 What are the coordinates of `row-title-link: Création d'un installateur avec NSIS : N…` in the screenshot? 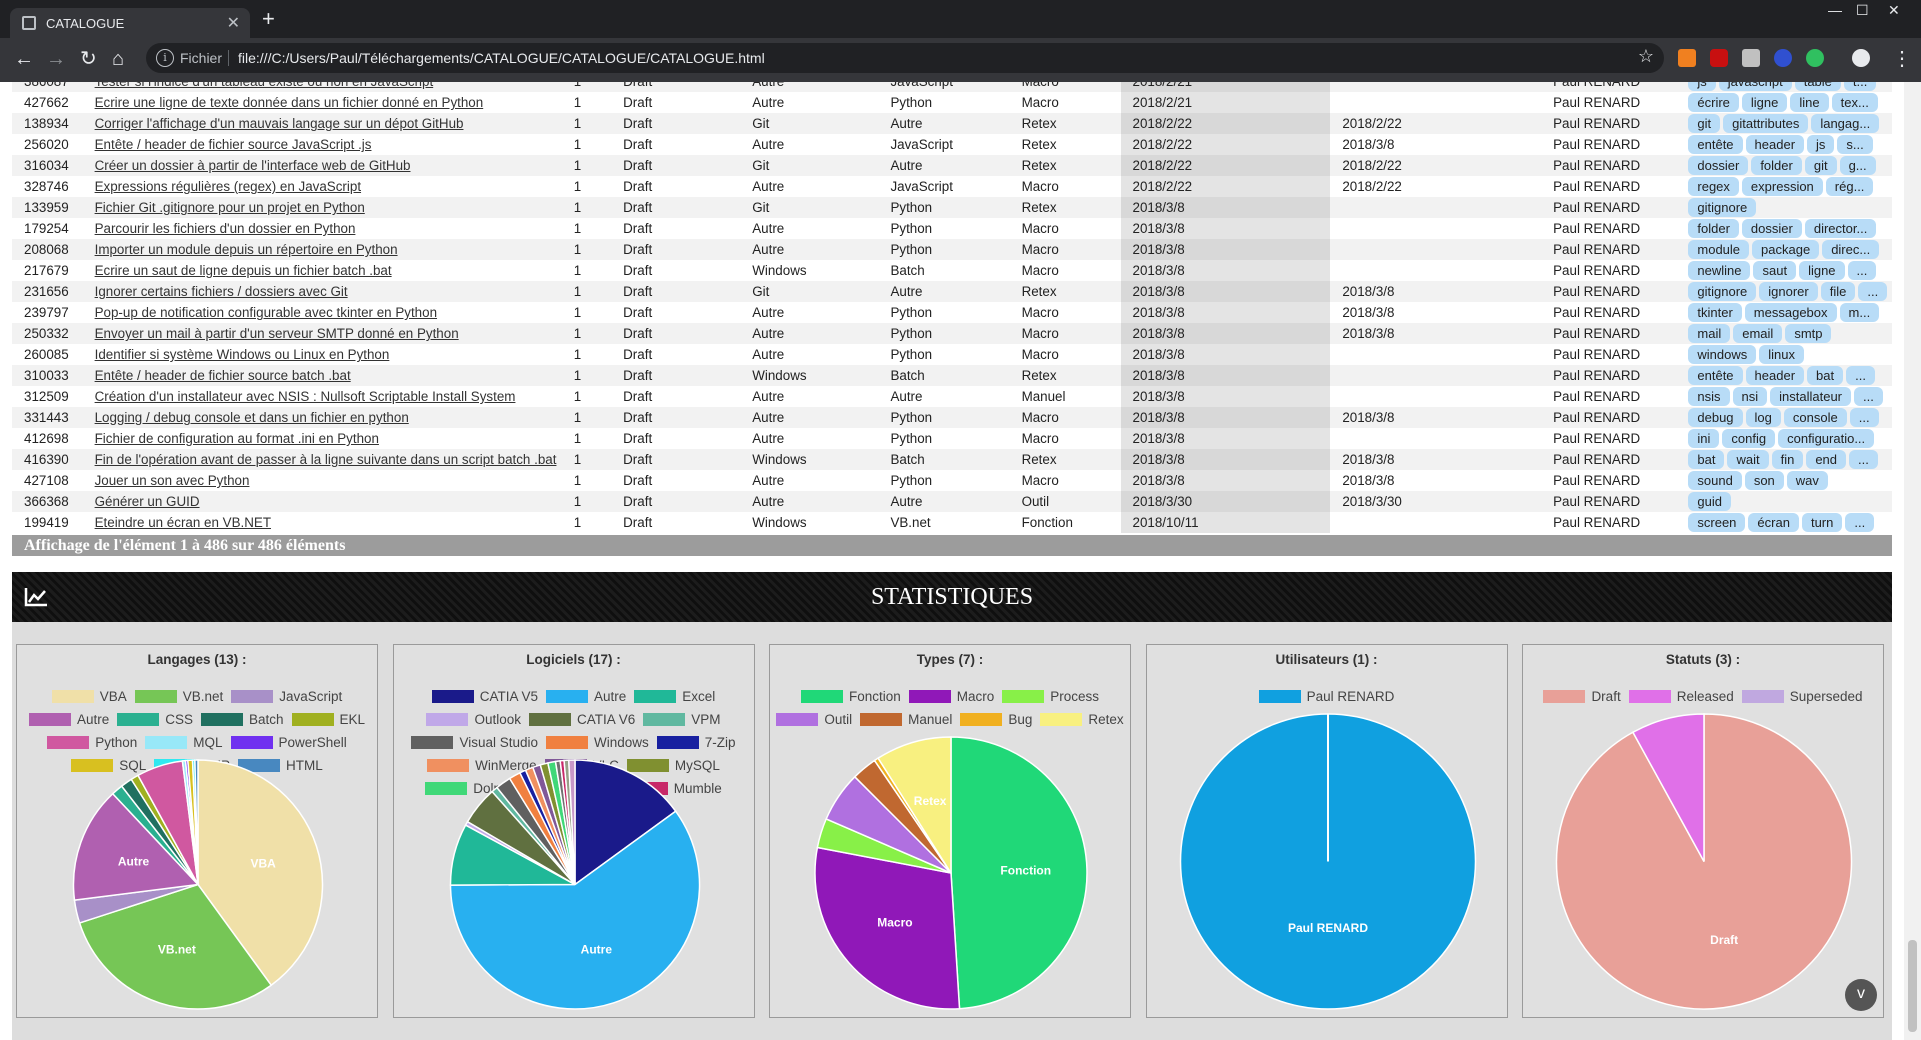 It's located at (305, 396).